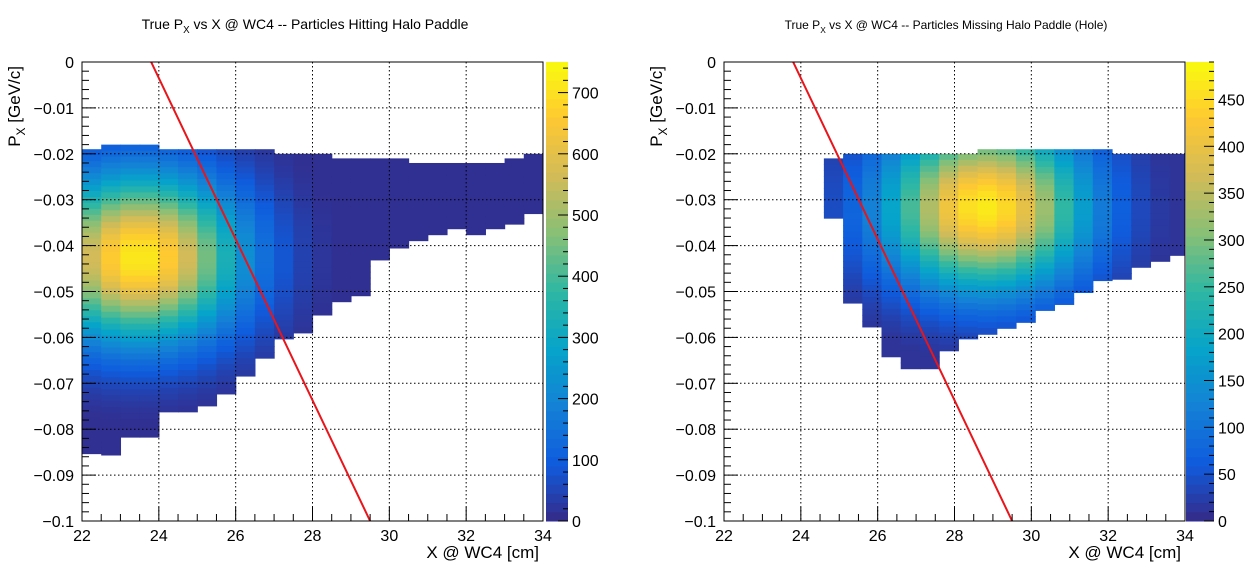 This screenshot has width=1250, height=586. What do you see at coordinates (54, 247) in the screenshot?
I see `y-tick-label: −0.04` at bounding box center [54, 247].